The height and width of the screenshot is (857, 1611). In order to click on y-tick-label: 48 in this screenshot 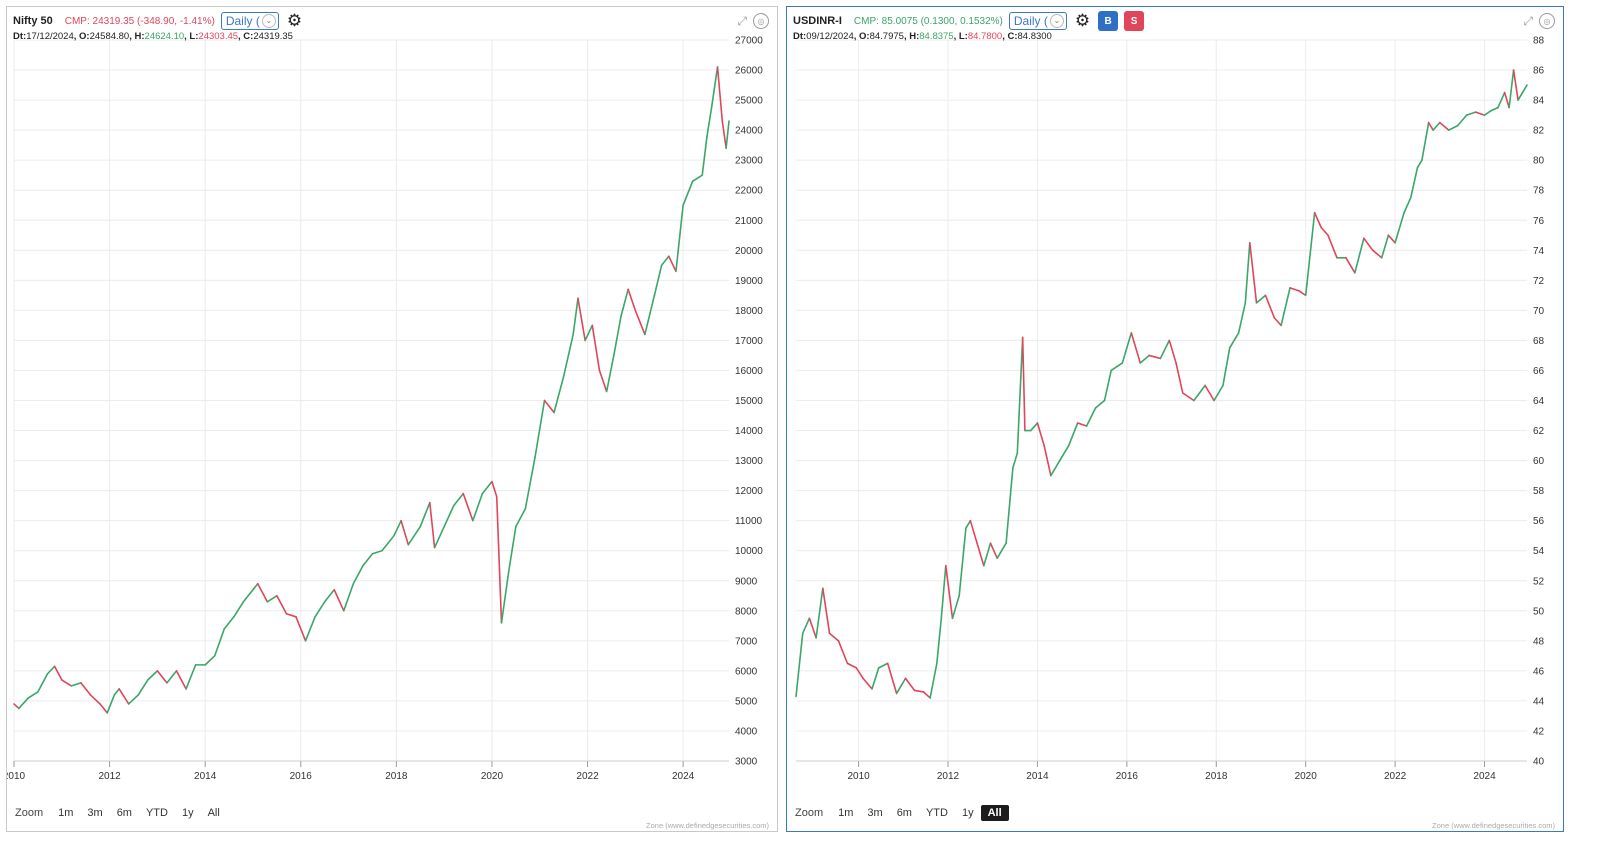, I will do `click(1539, 641)`.